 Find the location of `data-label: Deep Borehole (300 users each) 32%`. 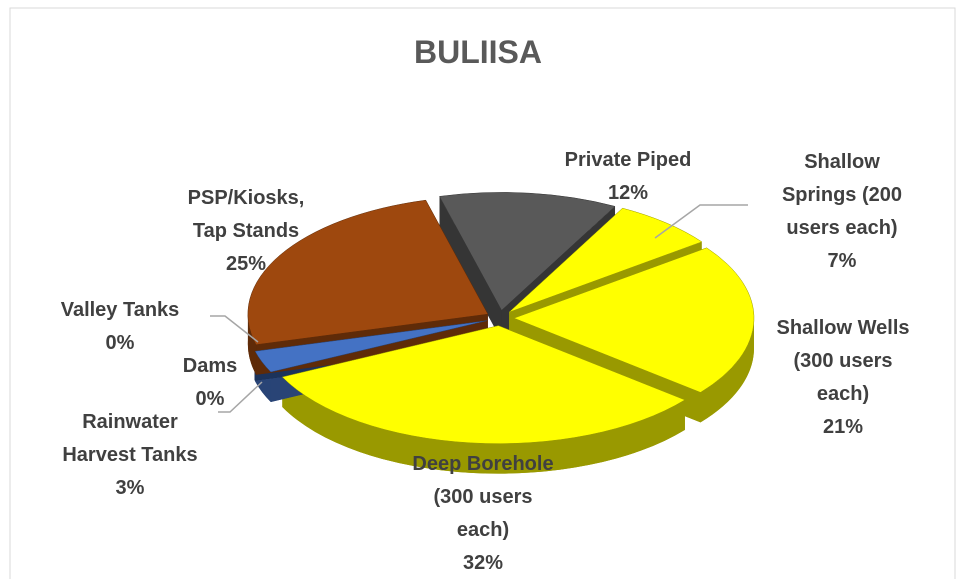

data-label: Deep Borehole (300 users each) 32% is located at coordinates (483, 514).